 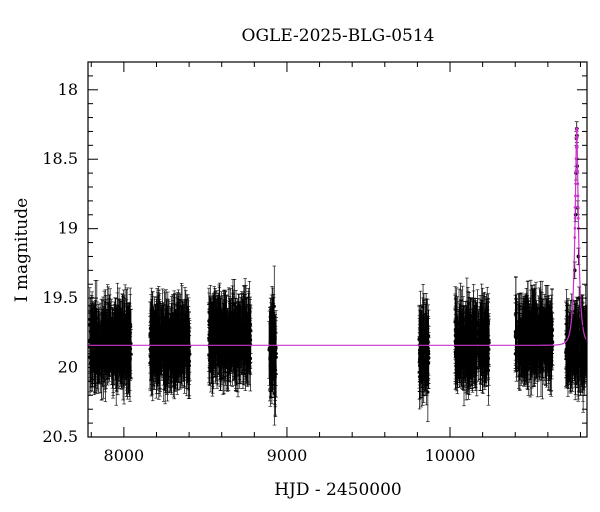 What do you see at coordinates (338, 36) in the screenshot?
I see `chart-title: OGLE-2025-BLG-0514` at bounding box center [338, 36].